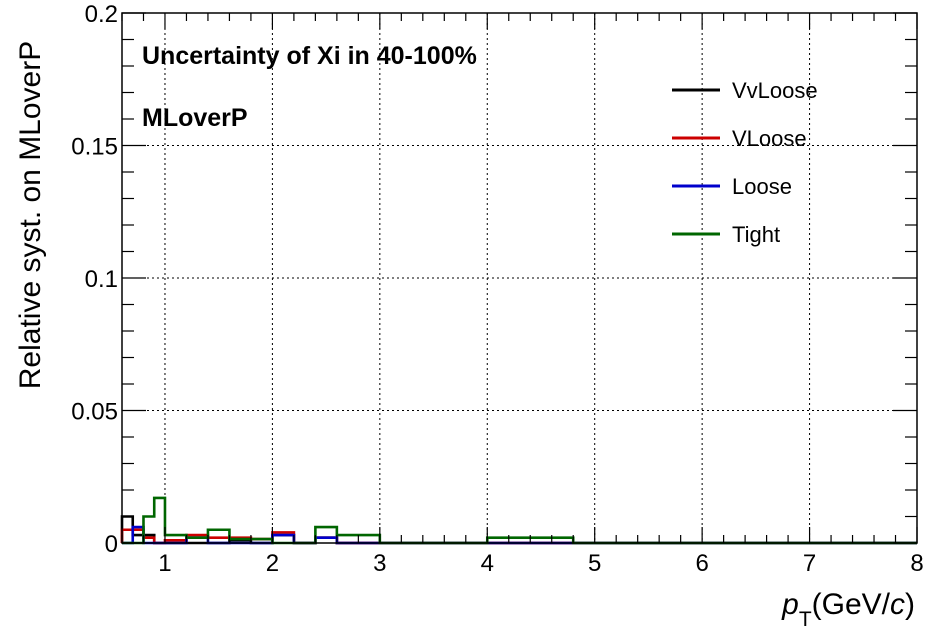 This screenshot has height=638, width=945. Describe the element at coordinates (101, 279) in the screenshot. I see `y-tick-label: 0.1` at that location.